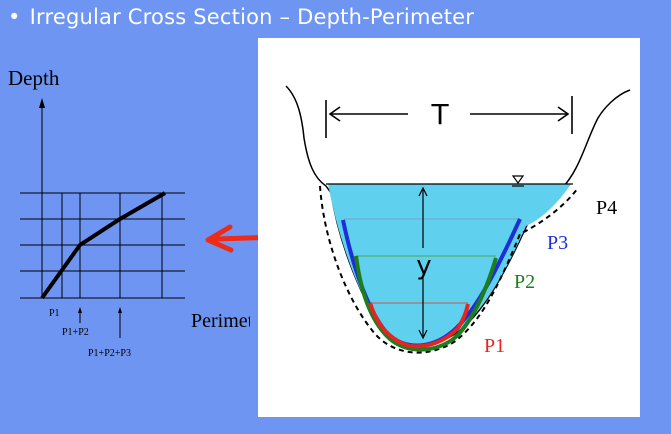 This screenshot has height=434, width=671. Describe the element at coordinates (557, 243) in the screenshot. I see `p3-label: P3` at that location.